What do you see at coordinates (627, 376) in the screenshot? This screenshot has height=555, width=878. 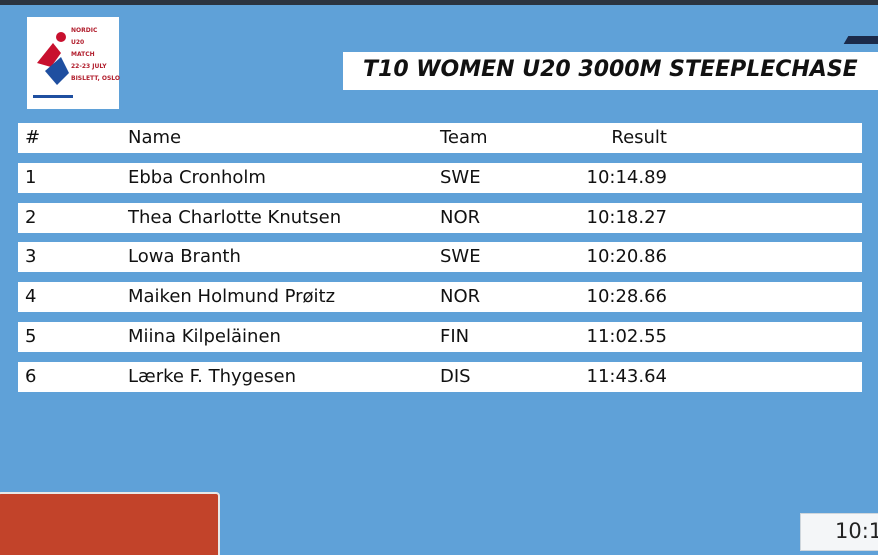 I see `cell: 11:43.64` at bounding box center [627, 376].